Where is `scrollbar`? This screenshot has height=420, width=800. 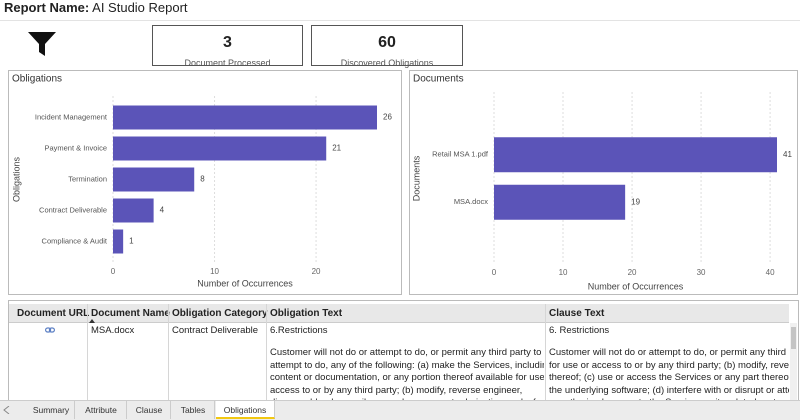 scrollbar is located at coordinates (793, 362).